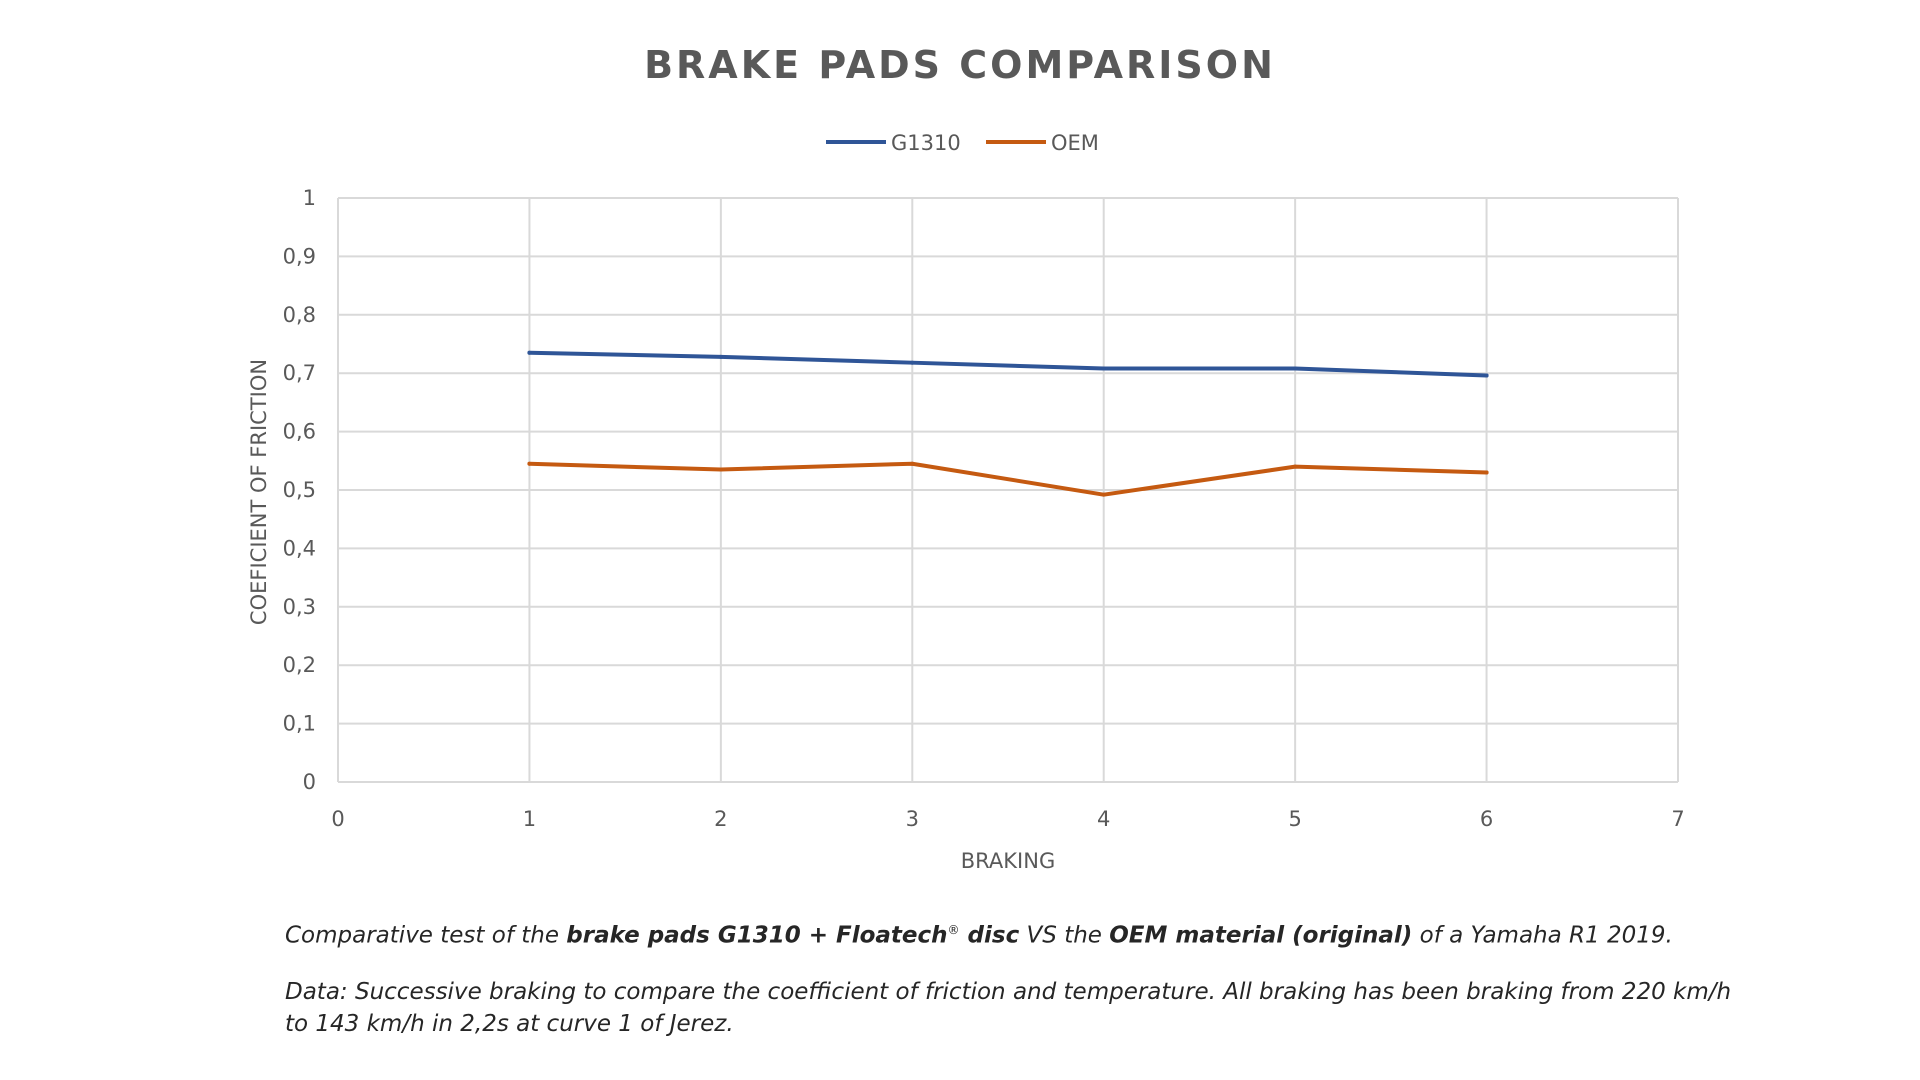 Image resolution: width=1920 pixels, height=1080 pixels. What do you see at coordinates (1677, 819) in the screenshot?
I see `x-tick-label-7: 7` at bounding box center [1677, 819].